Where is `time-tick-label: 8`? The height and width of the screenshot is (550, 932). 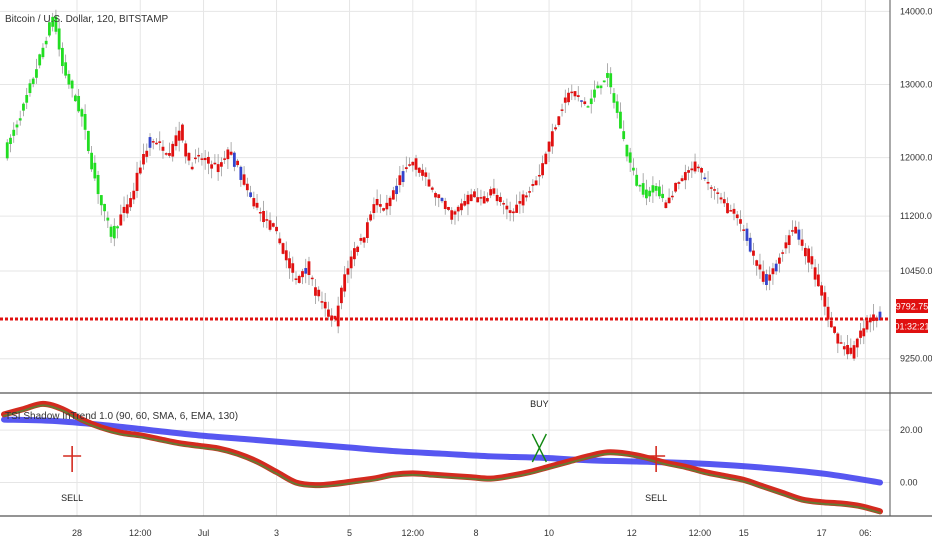 time-tick-label: 8 is located at coordinates (476, 533).